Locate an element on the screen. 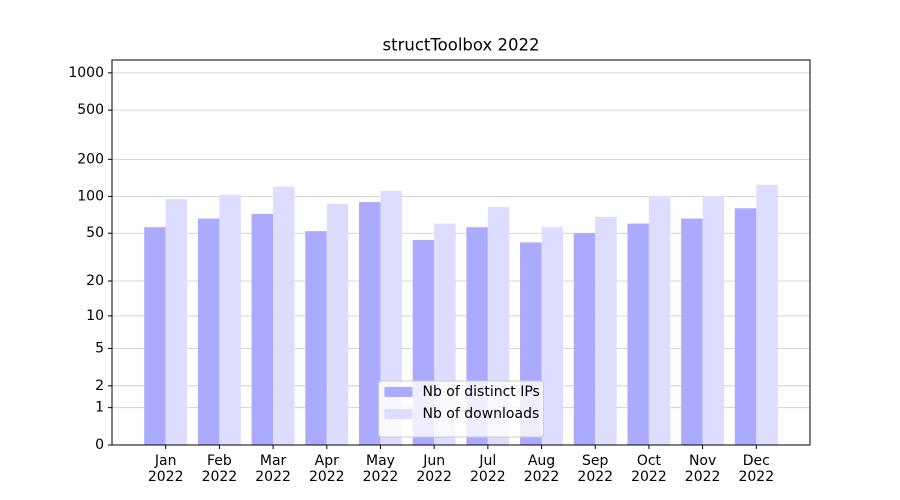 This screenshot has width=900, height=500. chart-title: structToolbox 2022 is located at coordinates (461, 45).